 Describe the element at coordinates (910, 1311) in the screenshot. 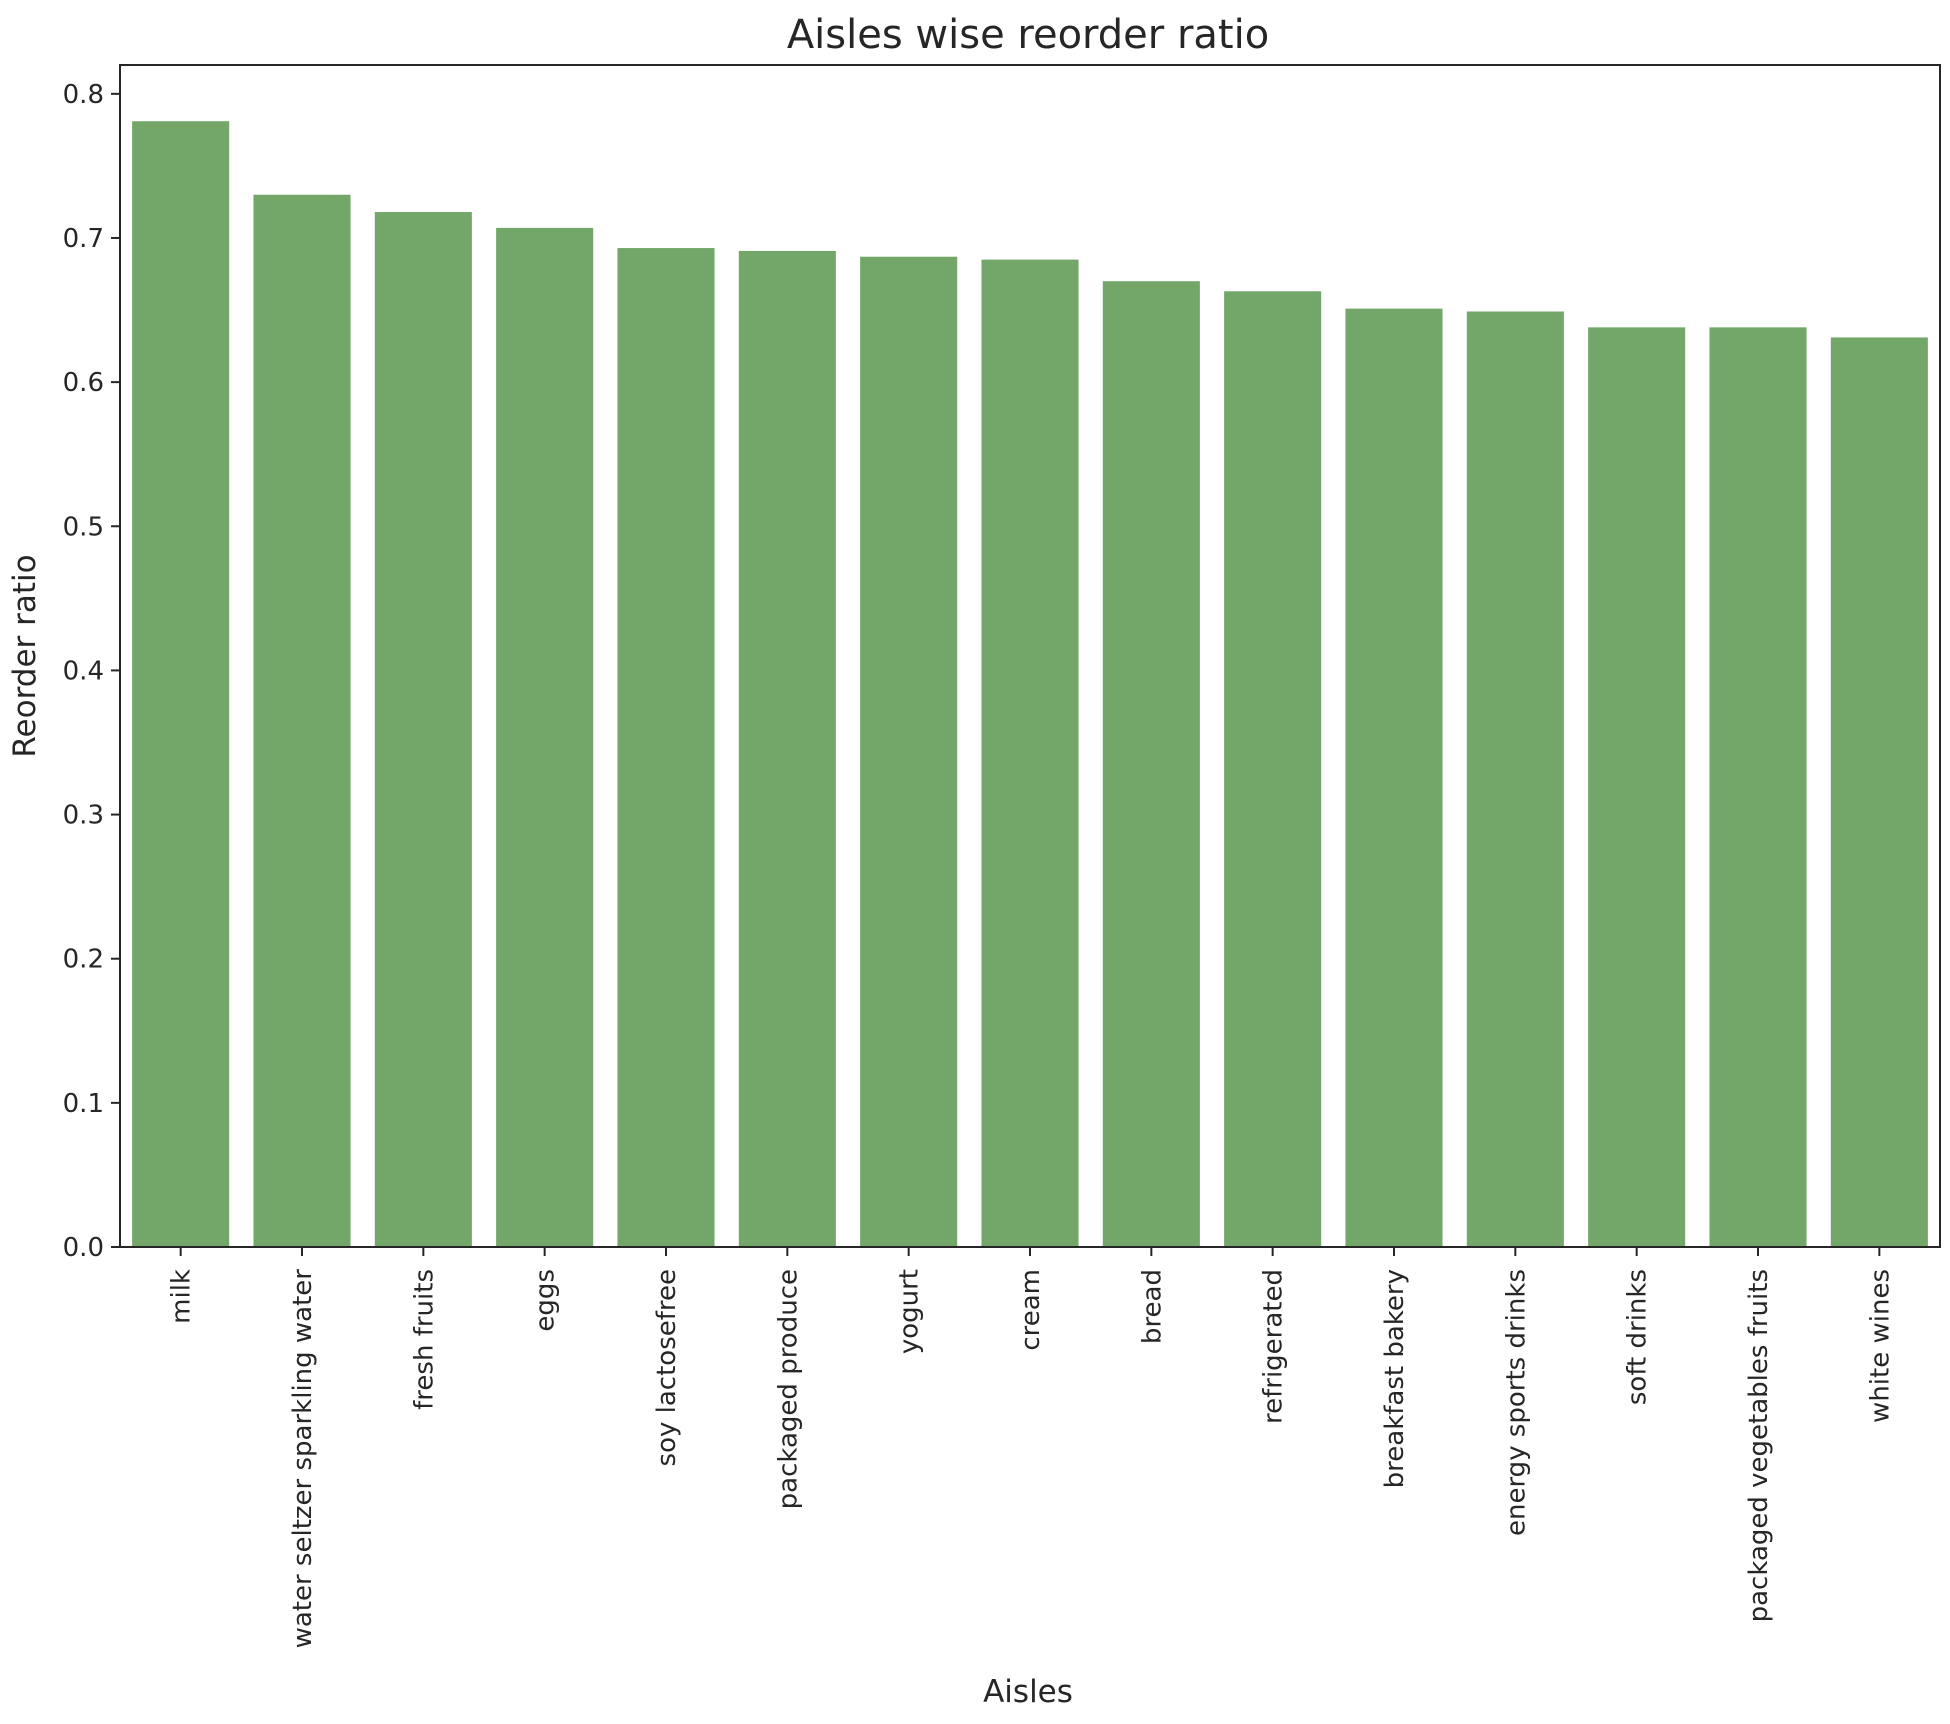

I see `x-tick-label: yogurt` at that location.